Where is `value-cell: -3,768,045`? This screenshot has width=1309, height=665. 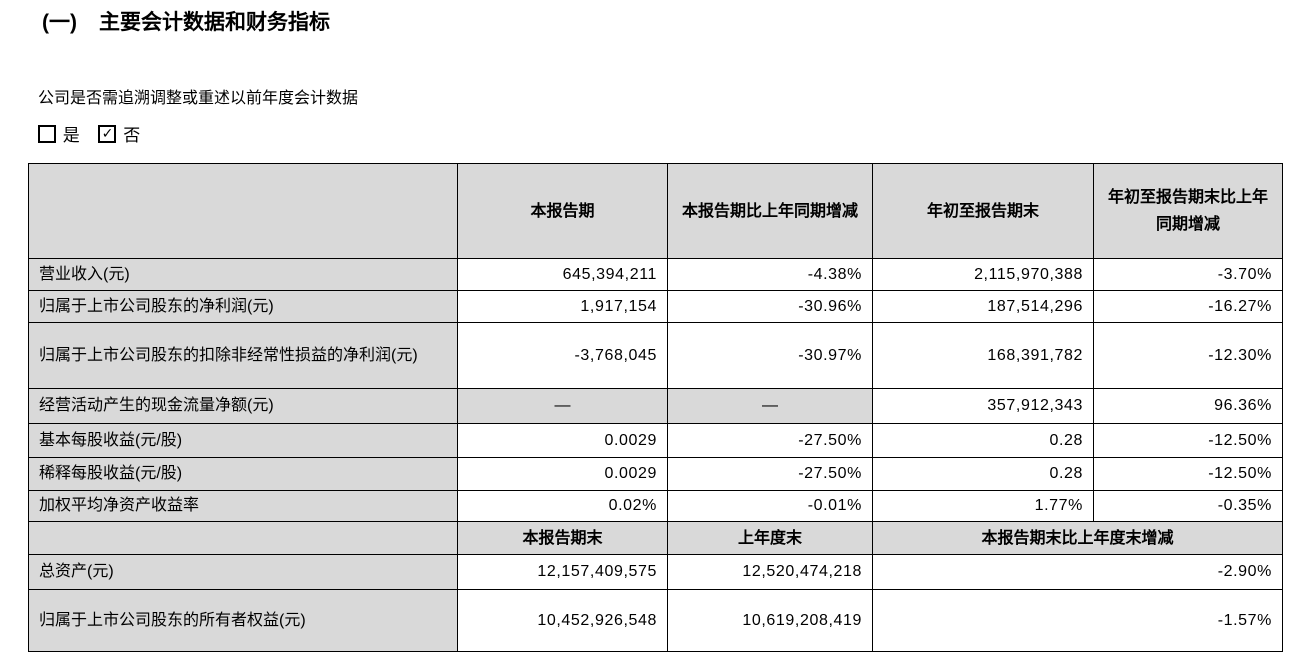 value-cell: -3,768,045 is located at coordinates (562, 355).